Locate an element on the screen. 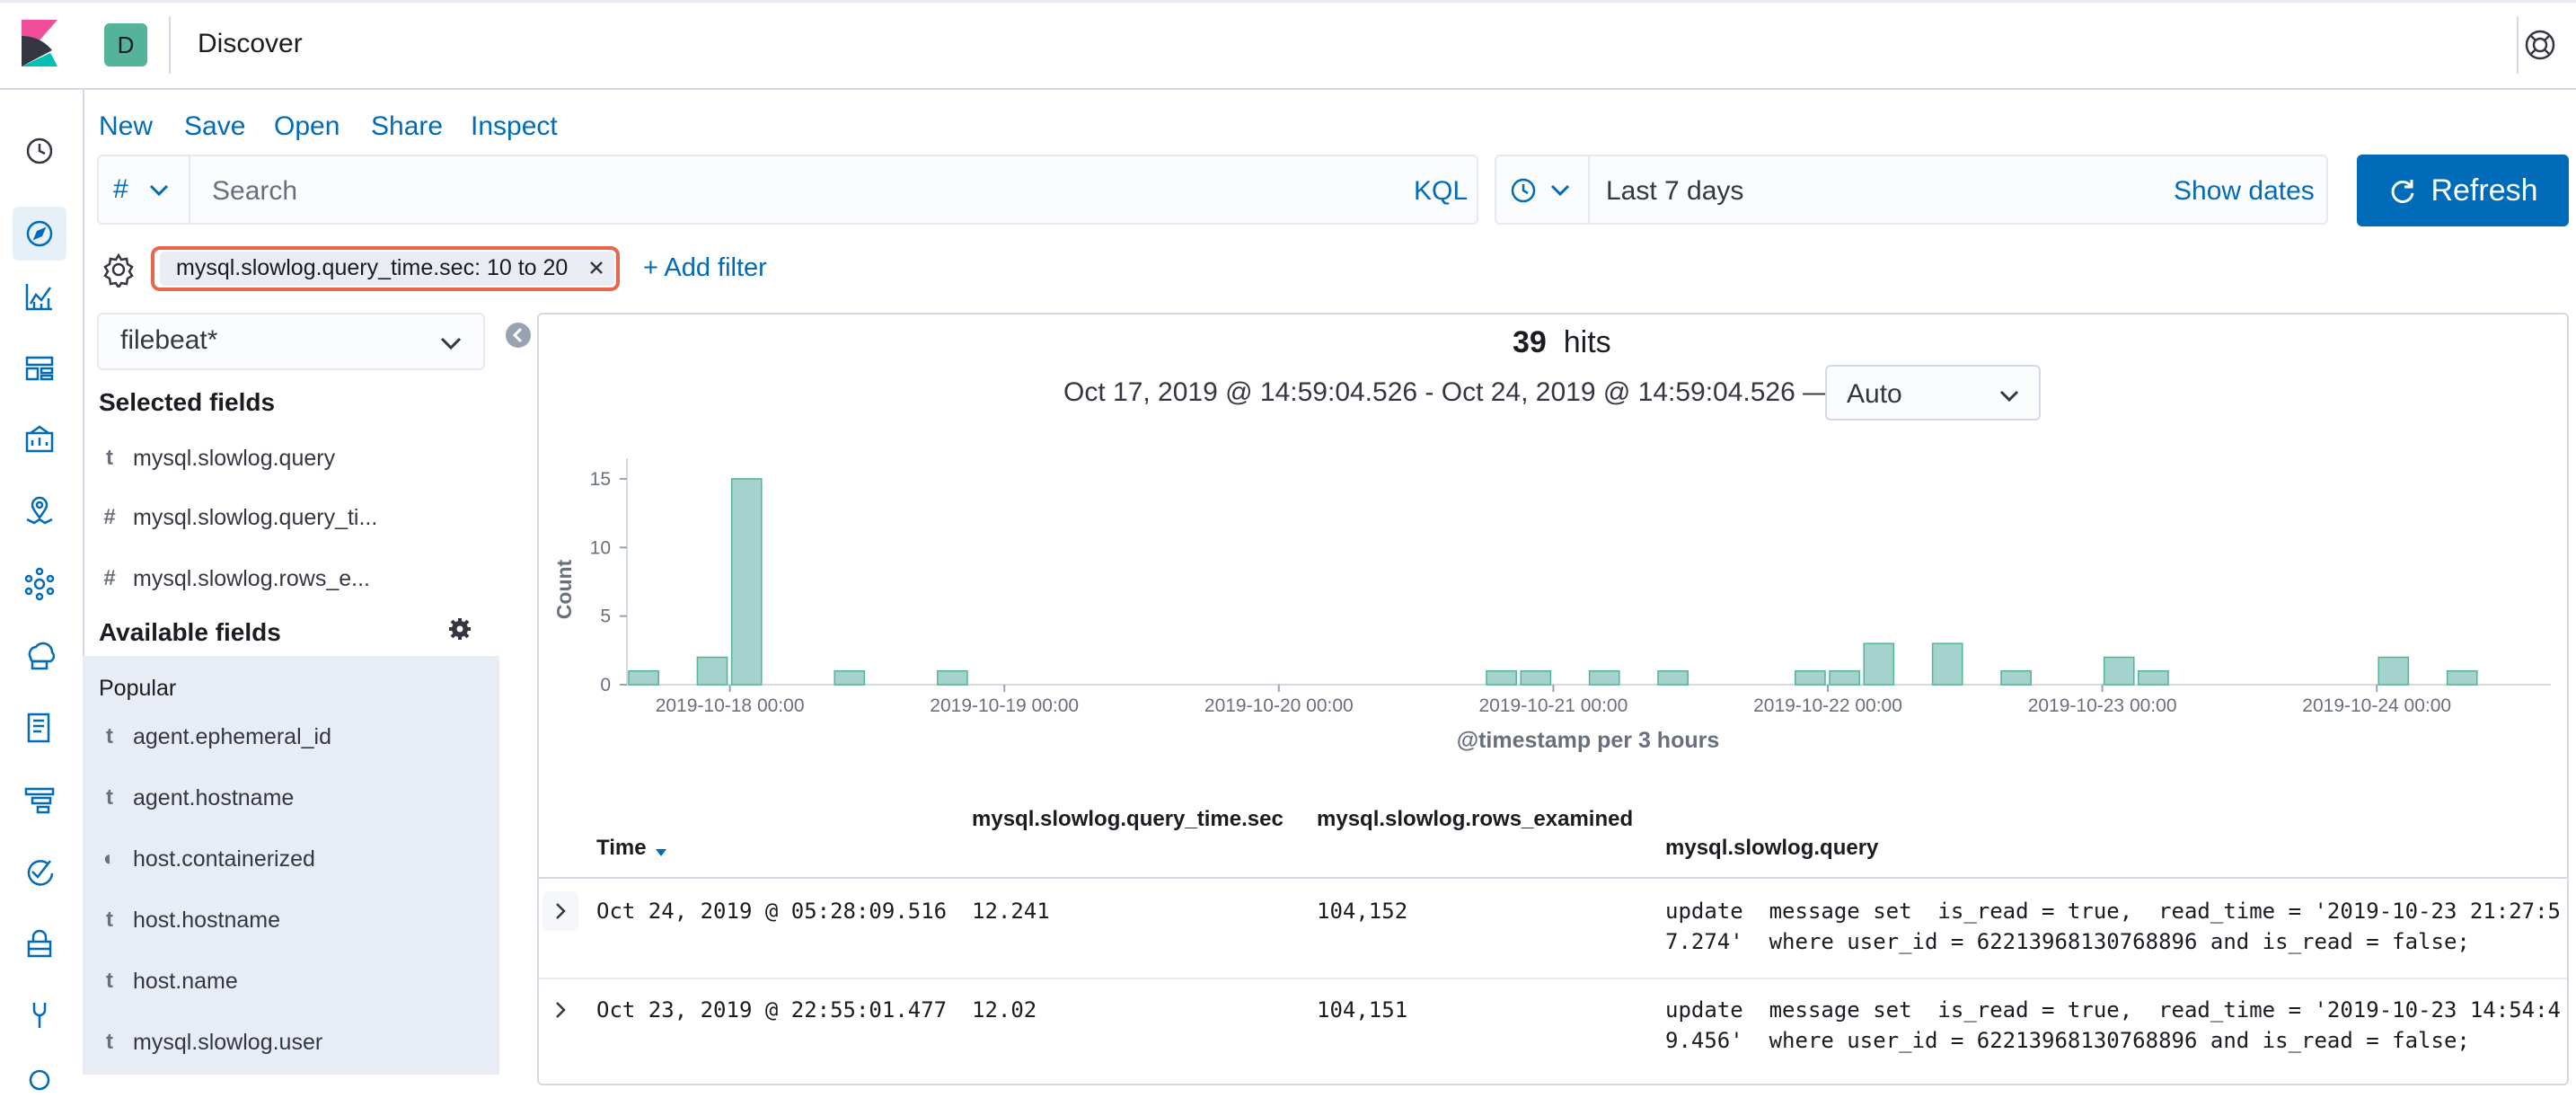  visualize-chart-icon is located at coordinates (39, 296).